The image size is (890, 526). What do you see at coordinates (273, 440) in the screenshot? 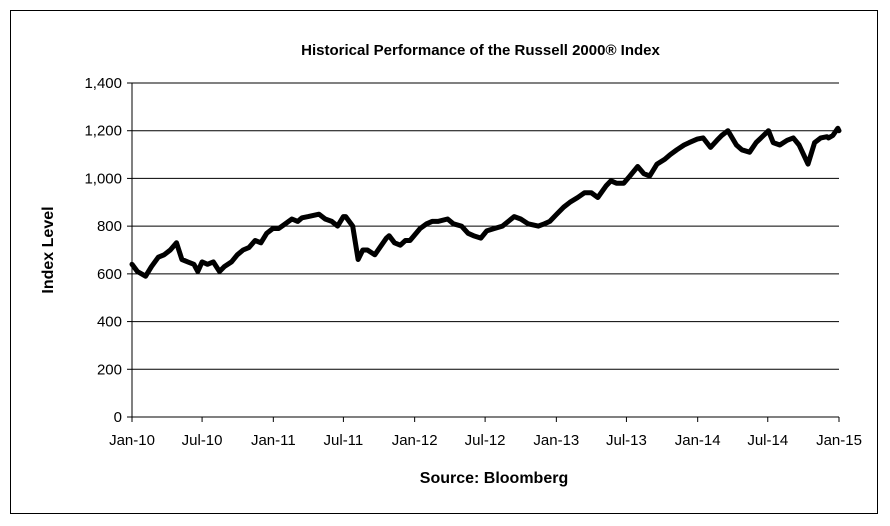
I see `x-tick-label-2: Jan-11` at bounding box center [273, 440].